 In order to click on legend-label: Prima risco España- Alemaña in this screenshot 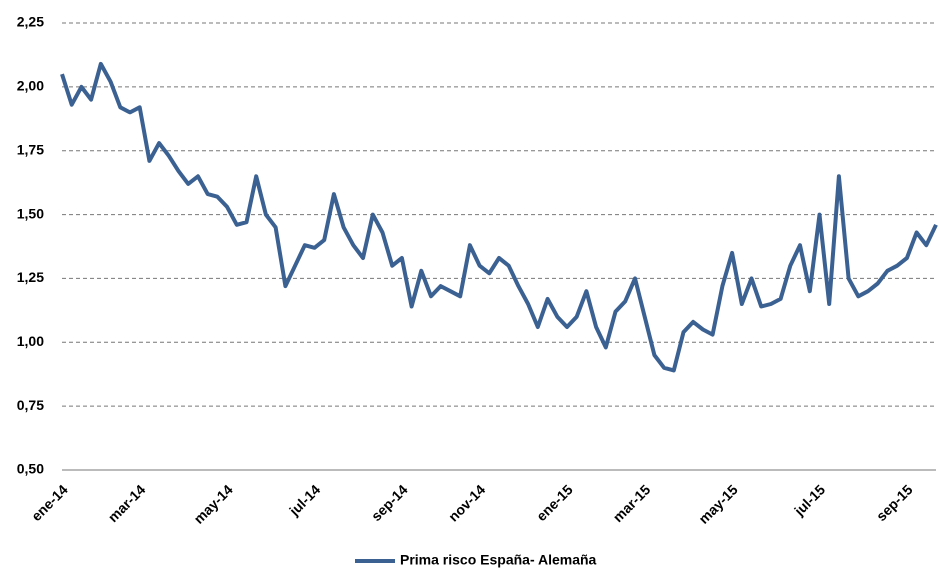, I will do `click(498, 560)`.